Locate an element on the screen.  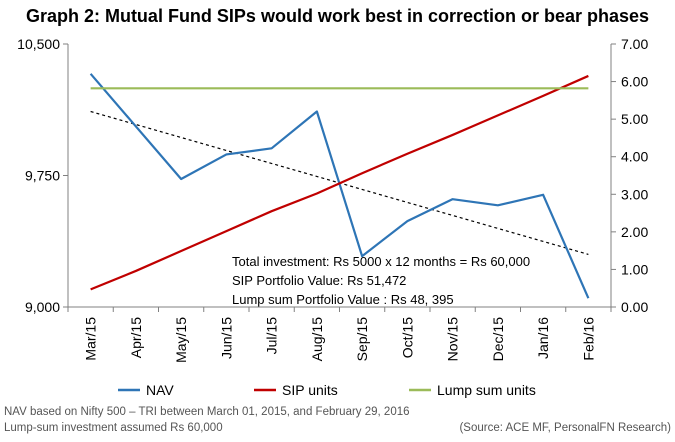
y-right-tick-label: 4.00 is located at coordinates (634, 157).